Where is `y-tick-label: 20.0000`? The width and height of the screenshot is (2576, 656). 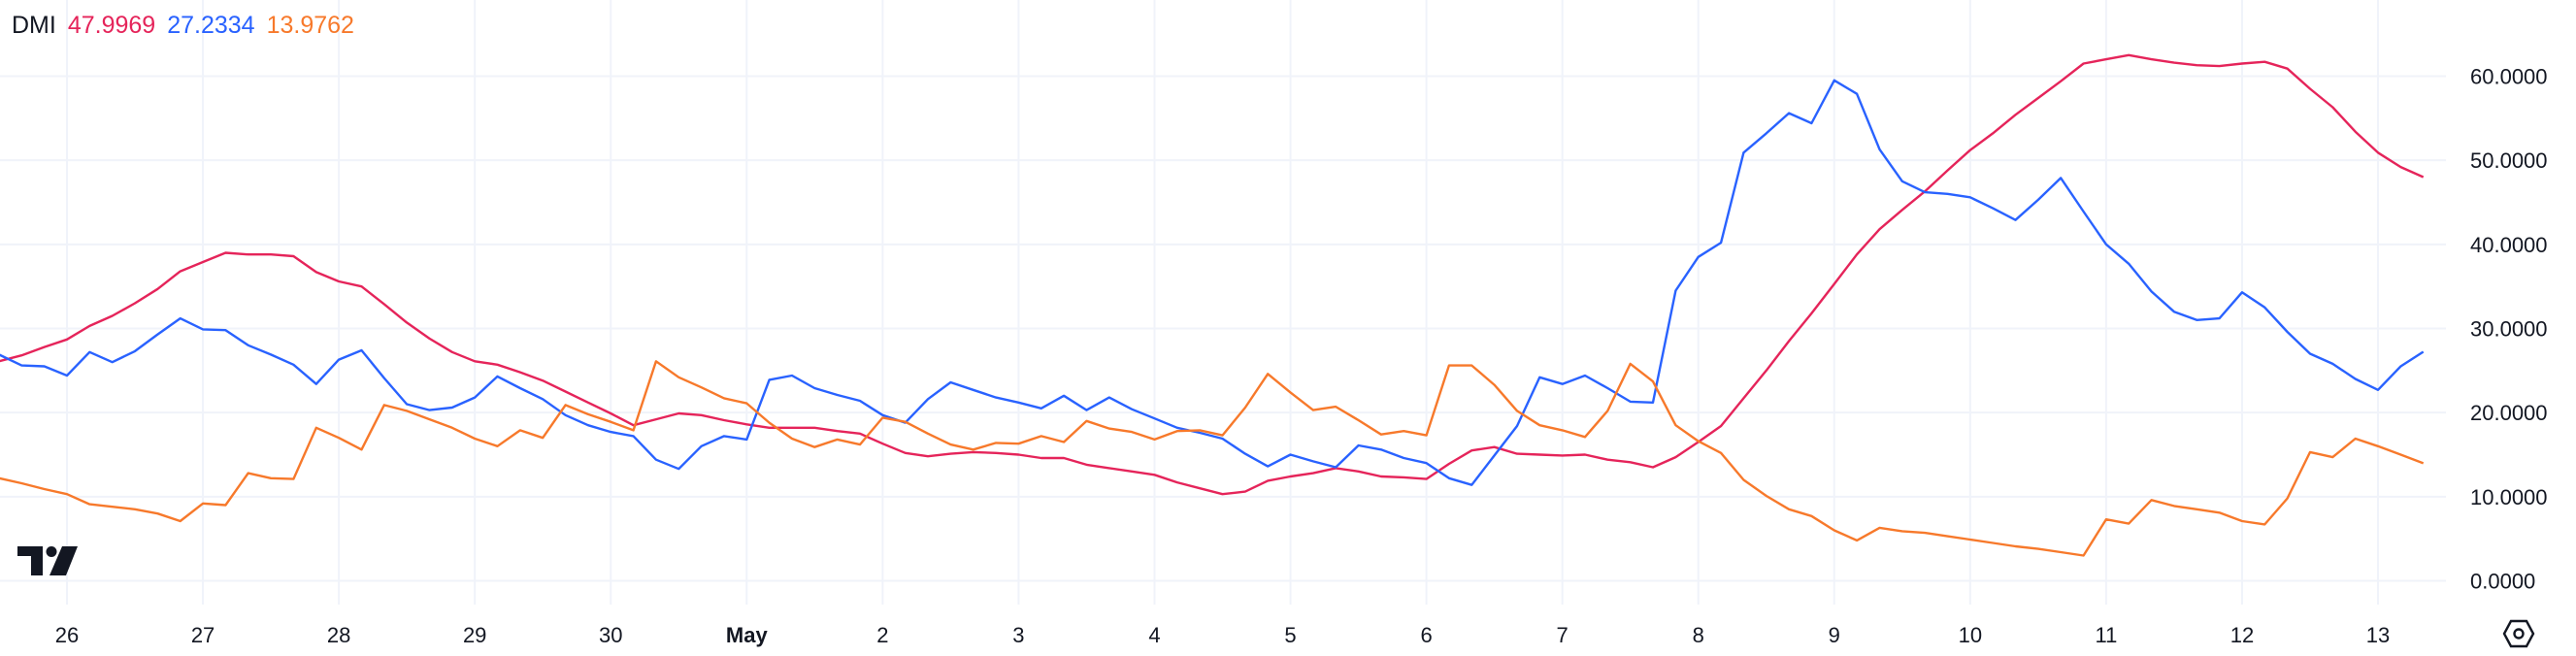 y-tick-label: 20.0000 is located at coordinates (2509, 413).